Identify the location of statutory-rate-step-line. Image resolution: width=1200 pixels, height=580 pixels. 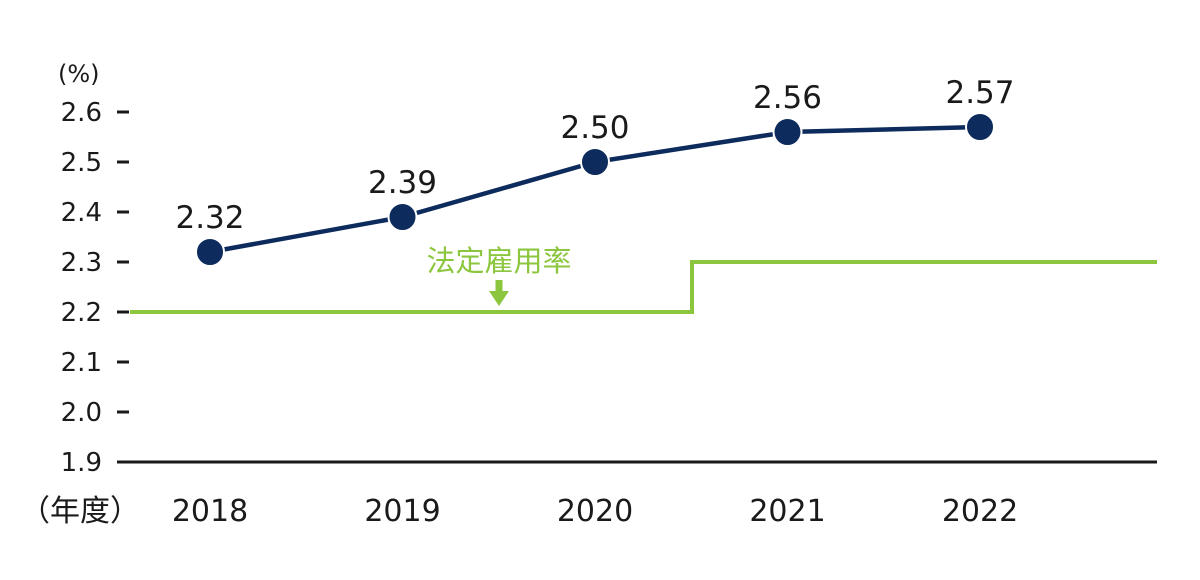
(643, 287).